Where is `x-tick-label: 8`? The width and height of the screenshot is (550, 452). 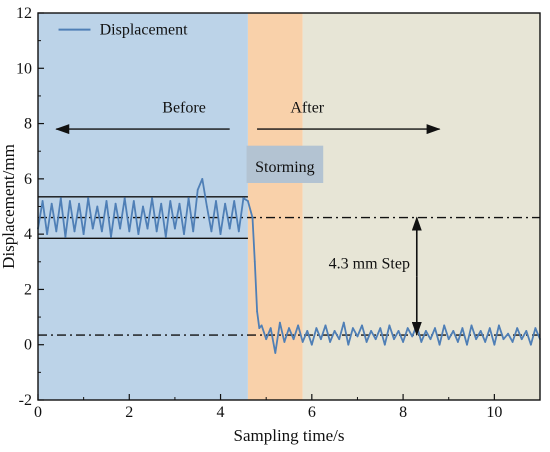
x-tick-label: 8 is located at coordinates (403, 412).